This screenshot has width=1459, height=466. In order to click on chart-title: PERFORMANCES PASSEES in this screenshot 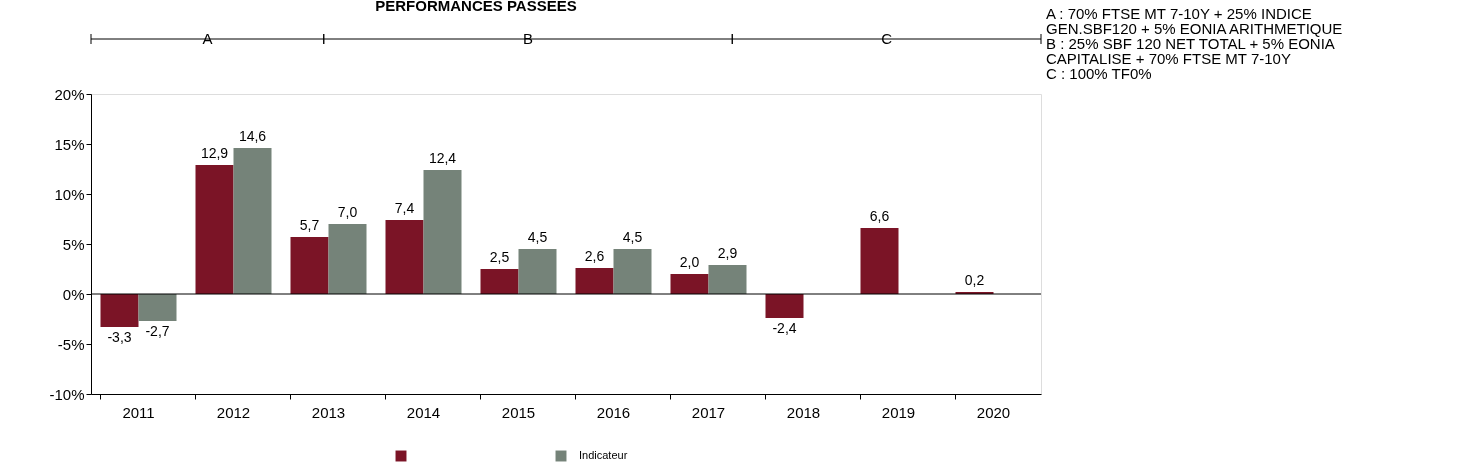, I will do `click(476, 7)`.